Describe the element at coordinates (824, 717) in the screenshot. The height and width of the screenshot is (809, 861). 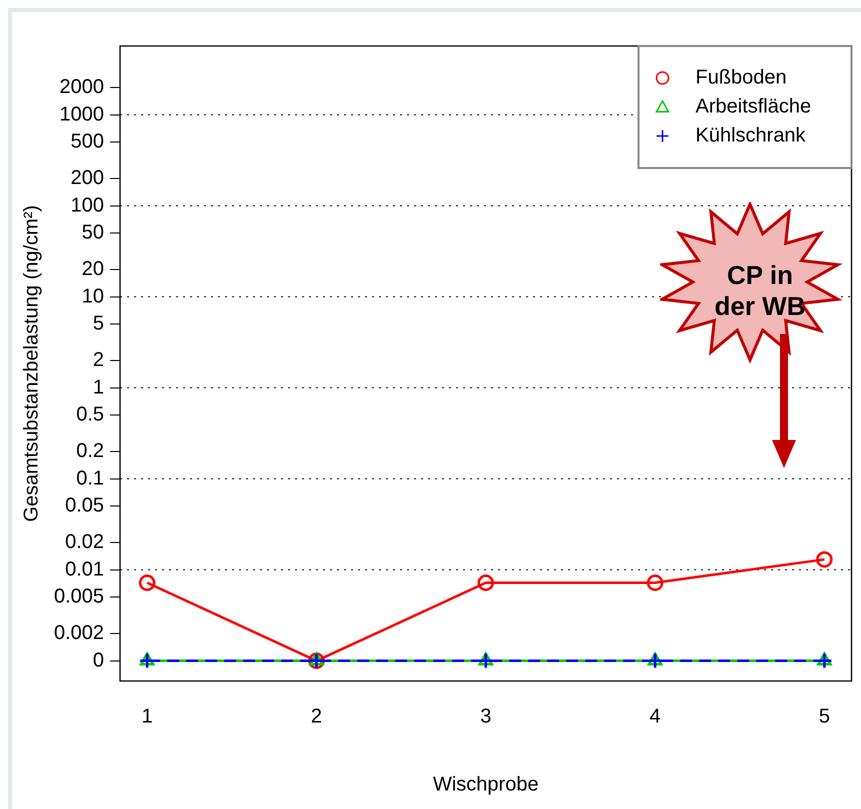
I see `x-tick-label: 5` at that location.